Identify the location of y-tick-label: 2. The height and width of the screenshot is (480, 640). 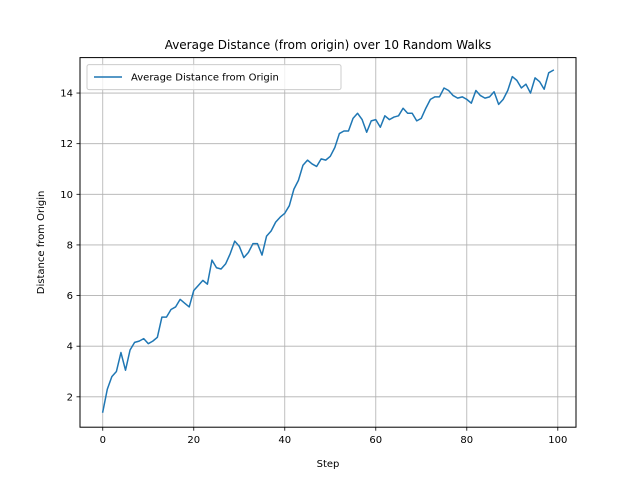
(70, 397).